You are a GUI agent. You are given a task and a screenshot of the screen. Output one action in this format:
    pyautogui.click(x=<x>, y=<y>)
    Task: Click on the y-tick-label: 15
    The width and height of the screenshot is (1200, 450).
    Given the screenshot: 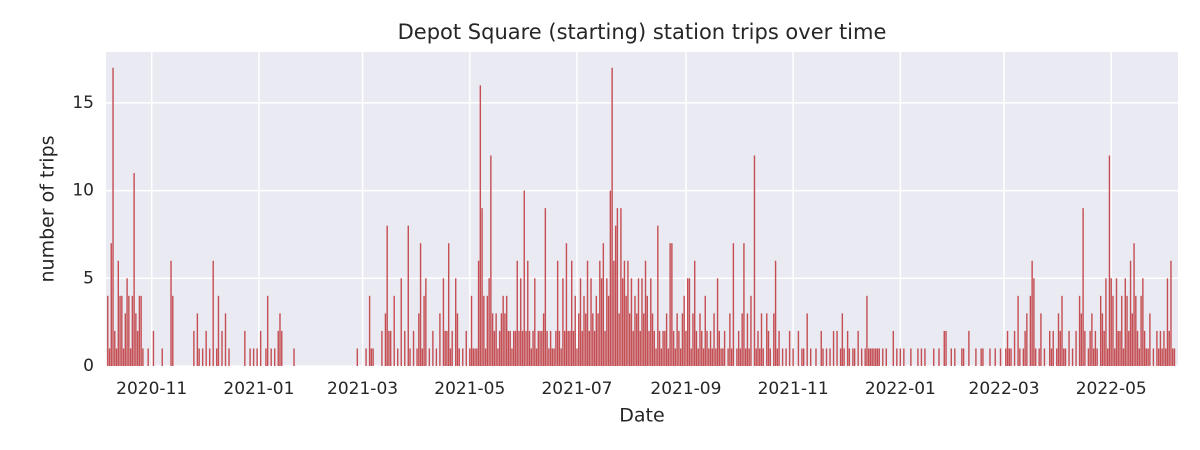 What is the action you would take?
    pyautogui.click(x=83, y=103)
    